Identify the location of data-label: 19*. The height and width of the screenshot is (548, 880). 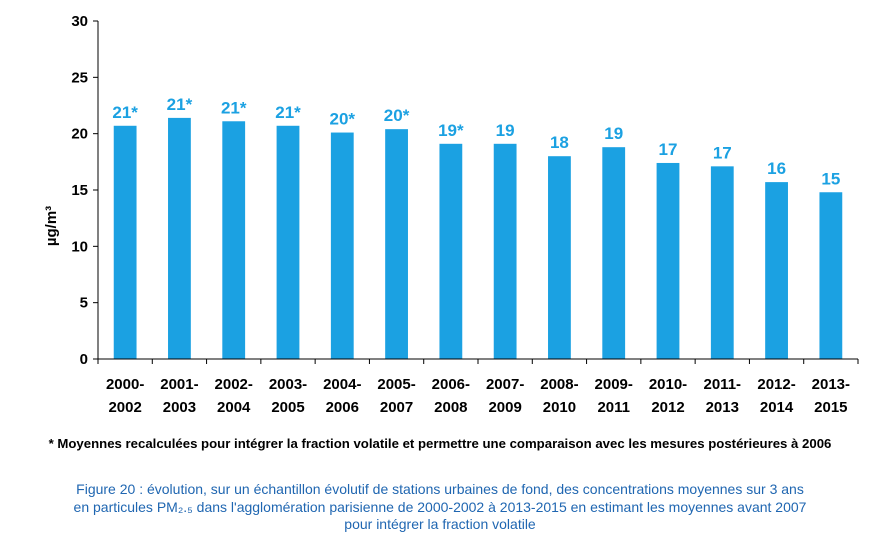
(451, 130).